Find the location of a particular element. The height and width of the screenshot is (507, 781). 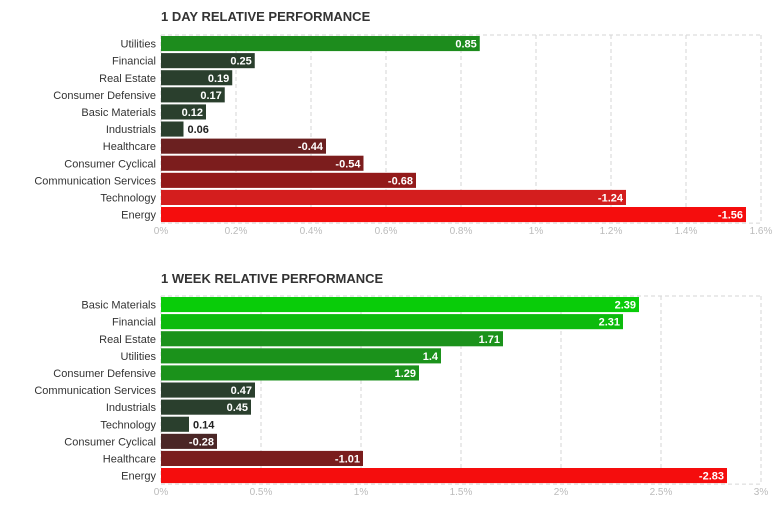

value-label: -0.44 is located at coordinates (311, 147).